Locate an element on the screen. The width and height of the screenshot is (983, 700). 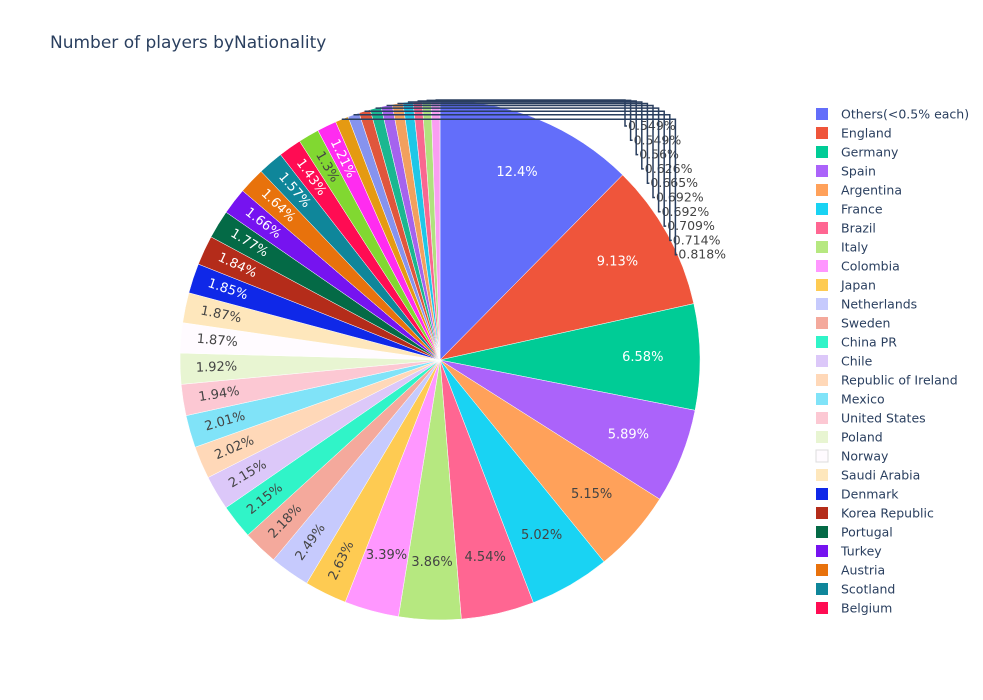
legend-item: England is located at coordinates (854, 133).